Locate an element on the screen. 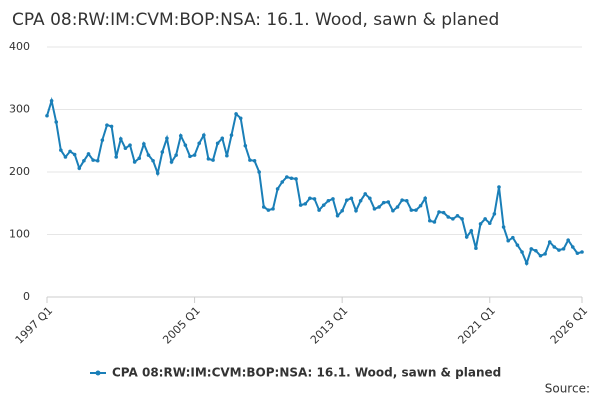  x-tick-label: 2013 Q1 is located at coordinates (329, 325).